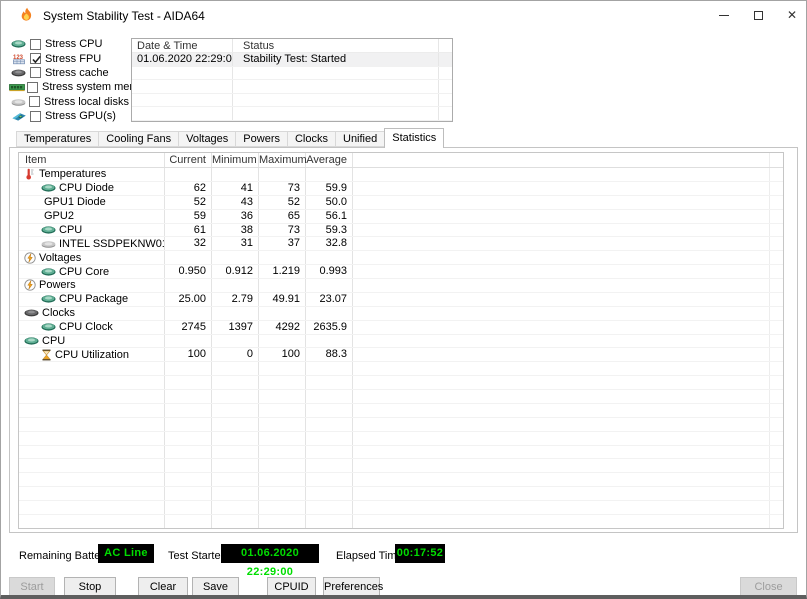 The image size is (807, 599). Describe the element at coordinates (401, 327) in the screenshot. I see `stats-row-cpu-clock: CPU Clock 2745 1397 4292 2635.9` at that location.